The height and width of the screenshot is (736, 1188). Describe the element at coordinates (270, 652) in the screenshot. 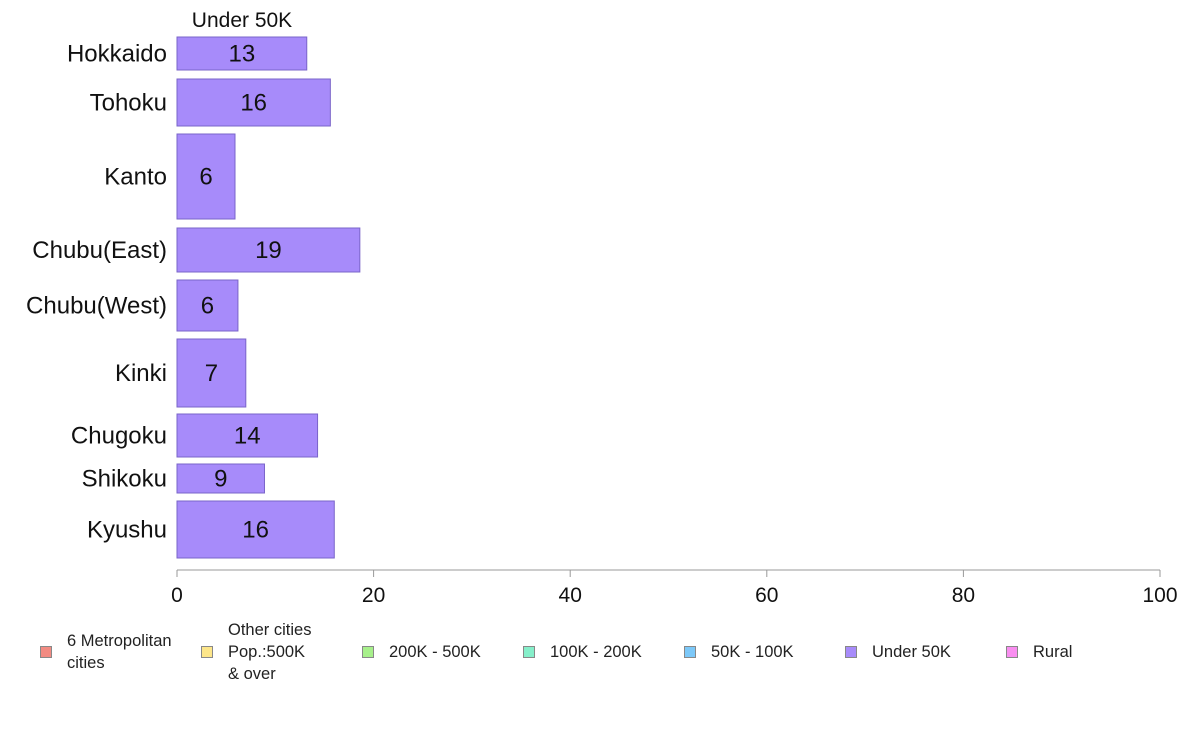

I see `legend-label: Other cities Pop.:500K & over` at that location.